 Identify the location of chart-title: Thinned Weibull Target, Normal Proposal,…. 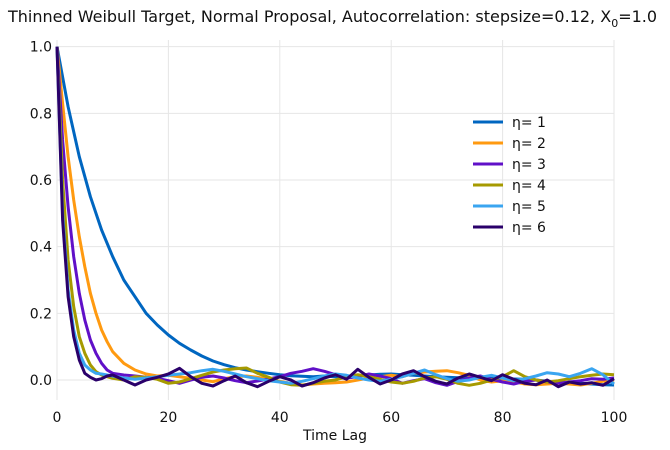
(332, 18).